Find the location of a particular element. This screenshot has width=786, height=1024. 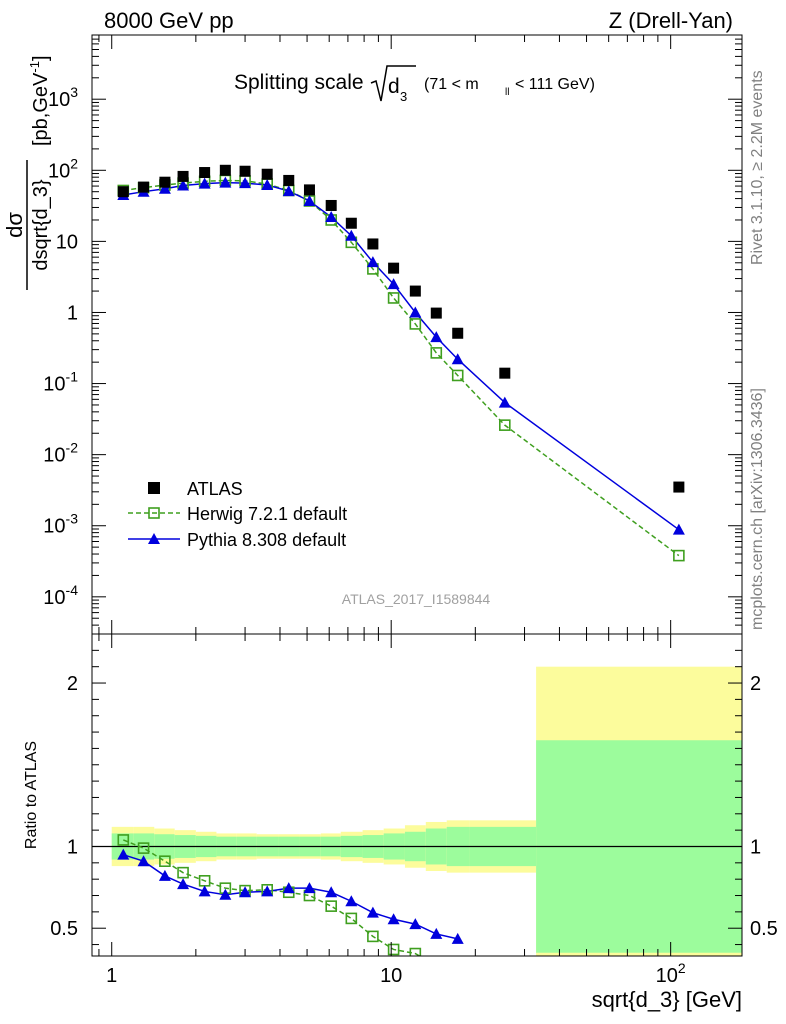

main-y-tick-label: 10² is located at coordinates (63, 168).